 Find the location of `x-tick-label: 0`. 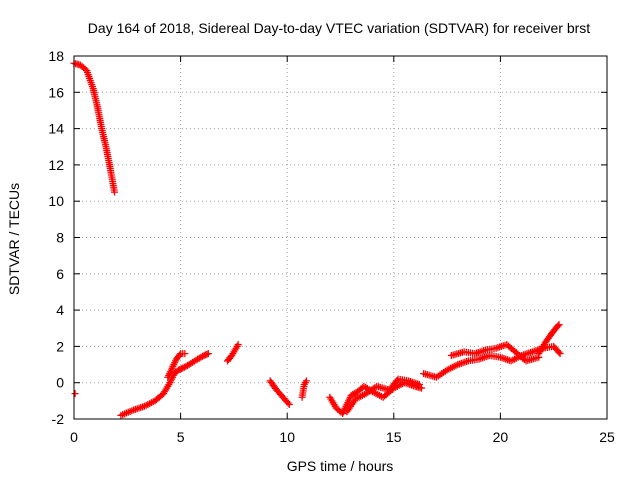

x-tick-label: 0 is located at coordinates (74, 437).